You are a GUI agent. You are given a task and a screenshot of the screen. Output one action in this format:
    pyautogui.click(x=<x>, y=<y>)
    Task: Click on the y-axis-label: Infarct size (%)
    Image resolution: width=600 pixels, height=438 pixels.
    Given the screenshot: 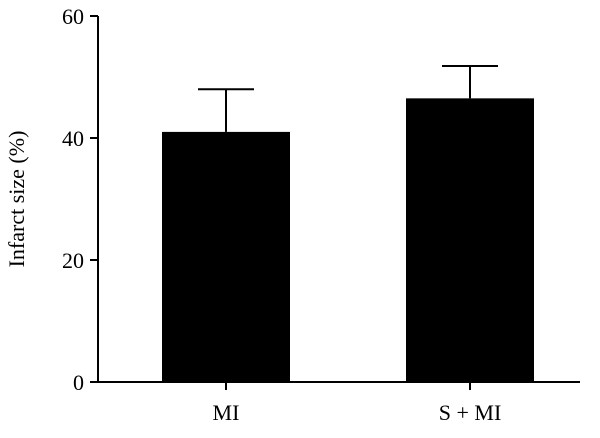 What is the action you would take?
    pyautogui.click(x=16, y=199)
    